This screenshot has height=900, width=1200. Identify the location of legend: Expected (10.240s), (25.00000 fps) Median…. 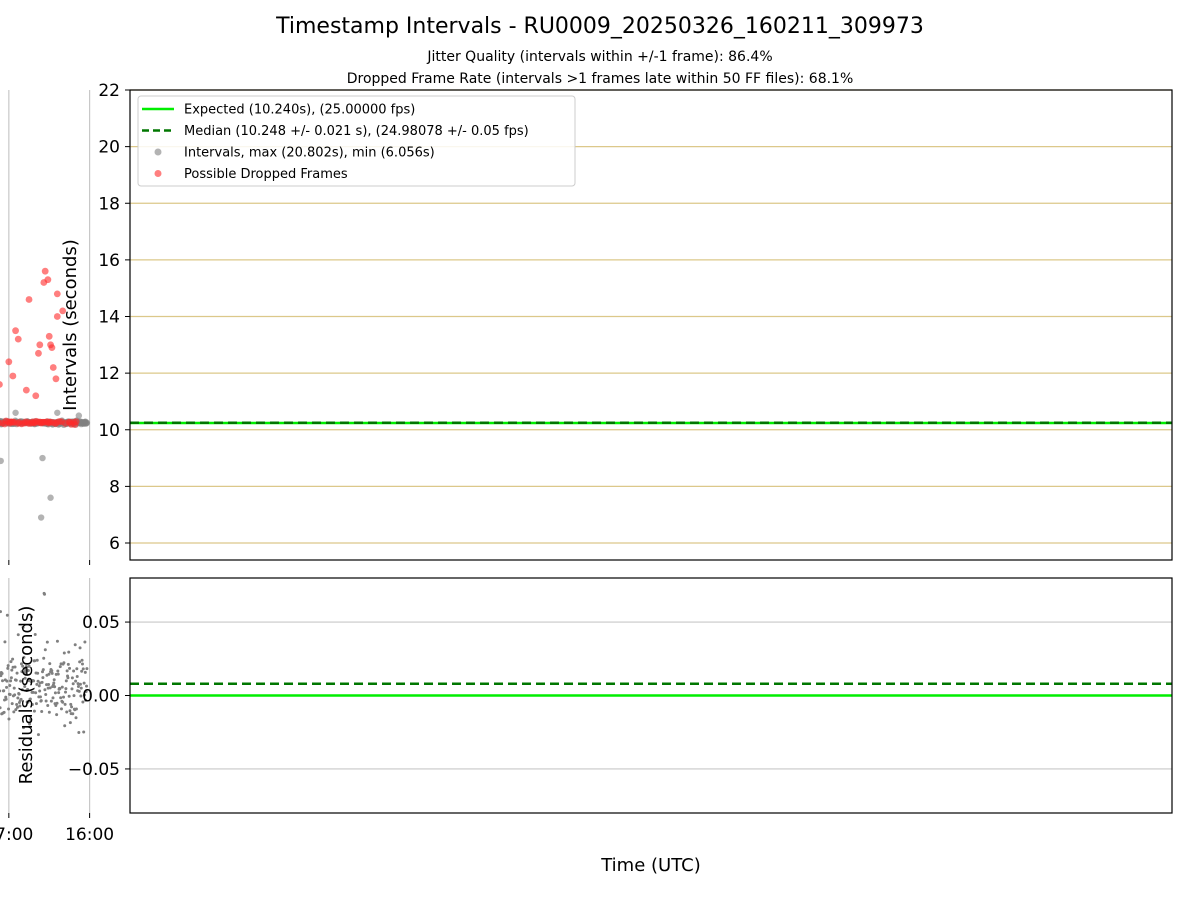
(356, 141).